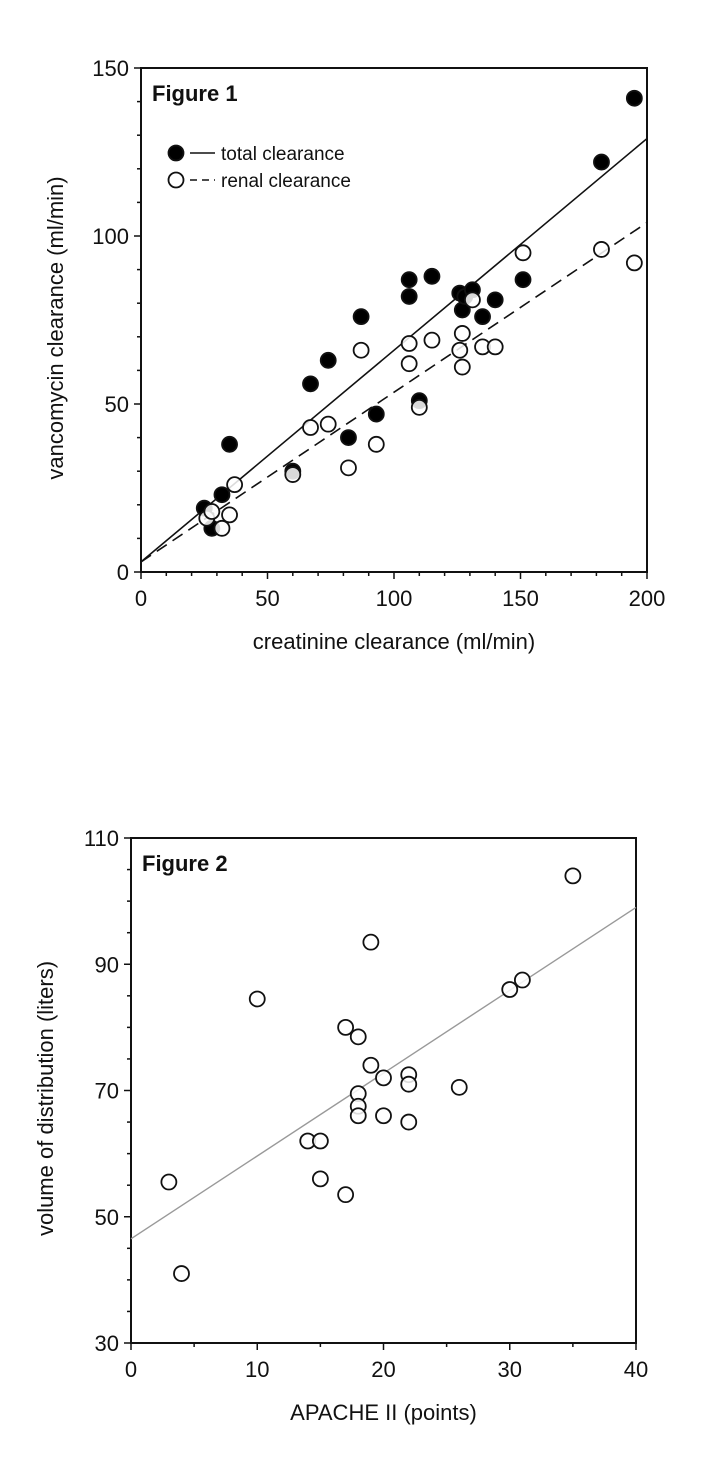  Describe the element at coordinates (383, 1412) in the screenshot. I see `x-axis-label: APACHE II (points)` at that location.